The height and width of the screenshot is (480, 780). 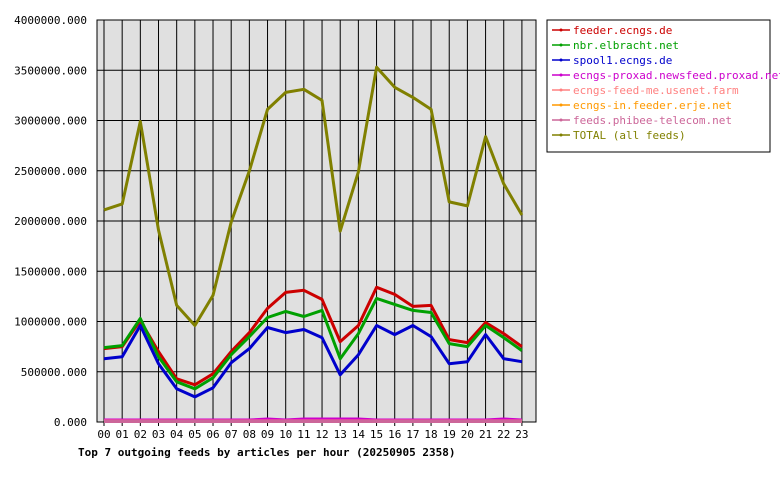 I want to click on x-tick-label: 13, so click(x=340, y=434).